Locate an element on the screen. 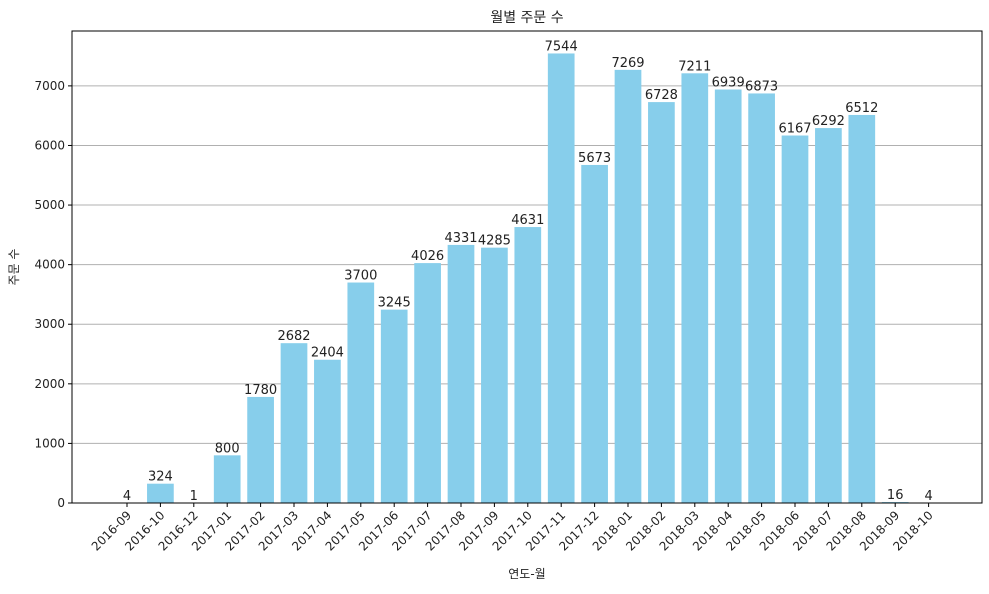 The height and width of the screenshot is (594, 989). data-label: 16 is located at coordinates (895, 495).